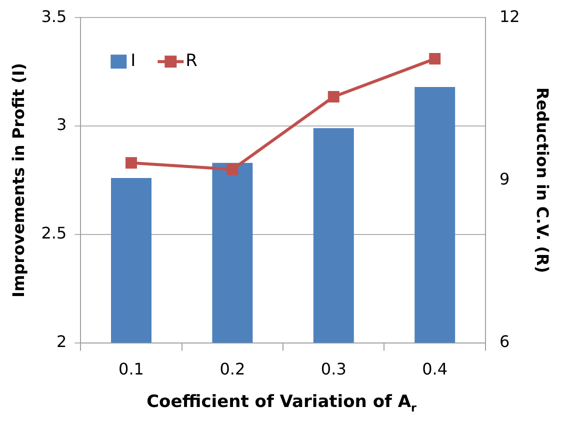 This screenshot has height=422, width=563. Describe the element at coordinates (509, 16) in the screenshot. I see `y2-tick-label: 12` at that location.